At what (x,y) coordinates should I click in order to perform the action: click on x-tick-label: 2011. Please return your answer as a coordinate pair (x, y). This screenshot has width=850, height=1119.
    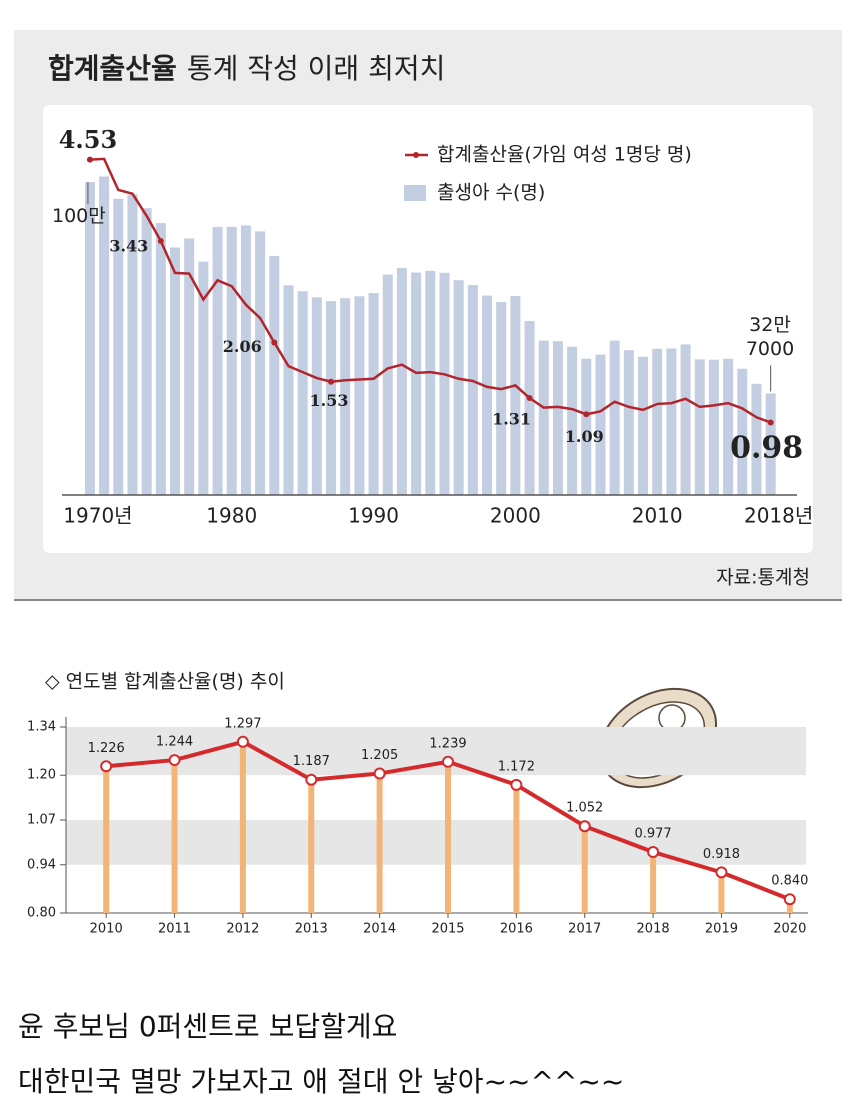
    Looking at the image, I should click on (174, 929).